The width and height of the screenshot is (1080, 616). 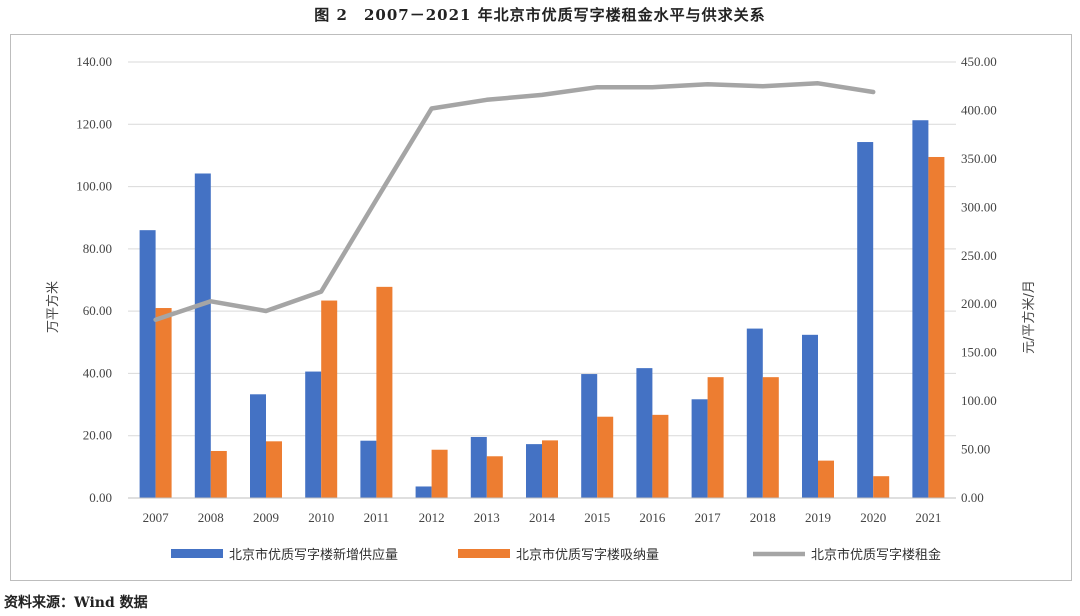 What do you see at coordinates (928, 517) in the screenshot?
I see `x-tick-label: 2021` at bounding box center [928, 517].